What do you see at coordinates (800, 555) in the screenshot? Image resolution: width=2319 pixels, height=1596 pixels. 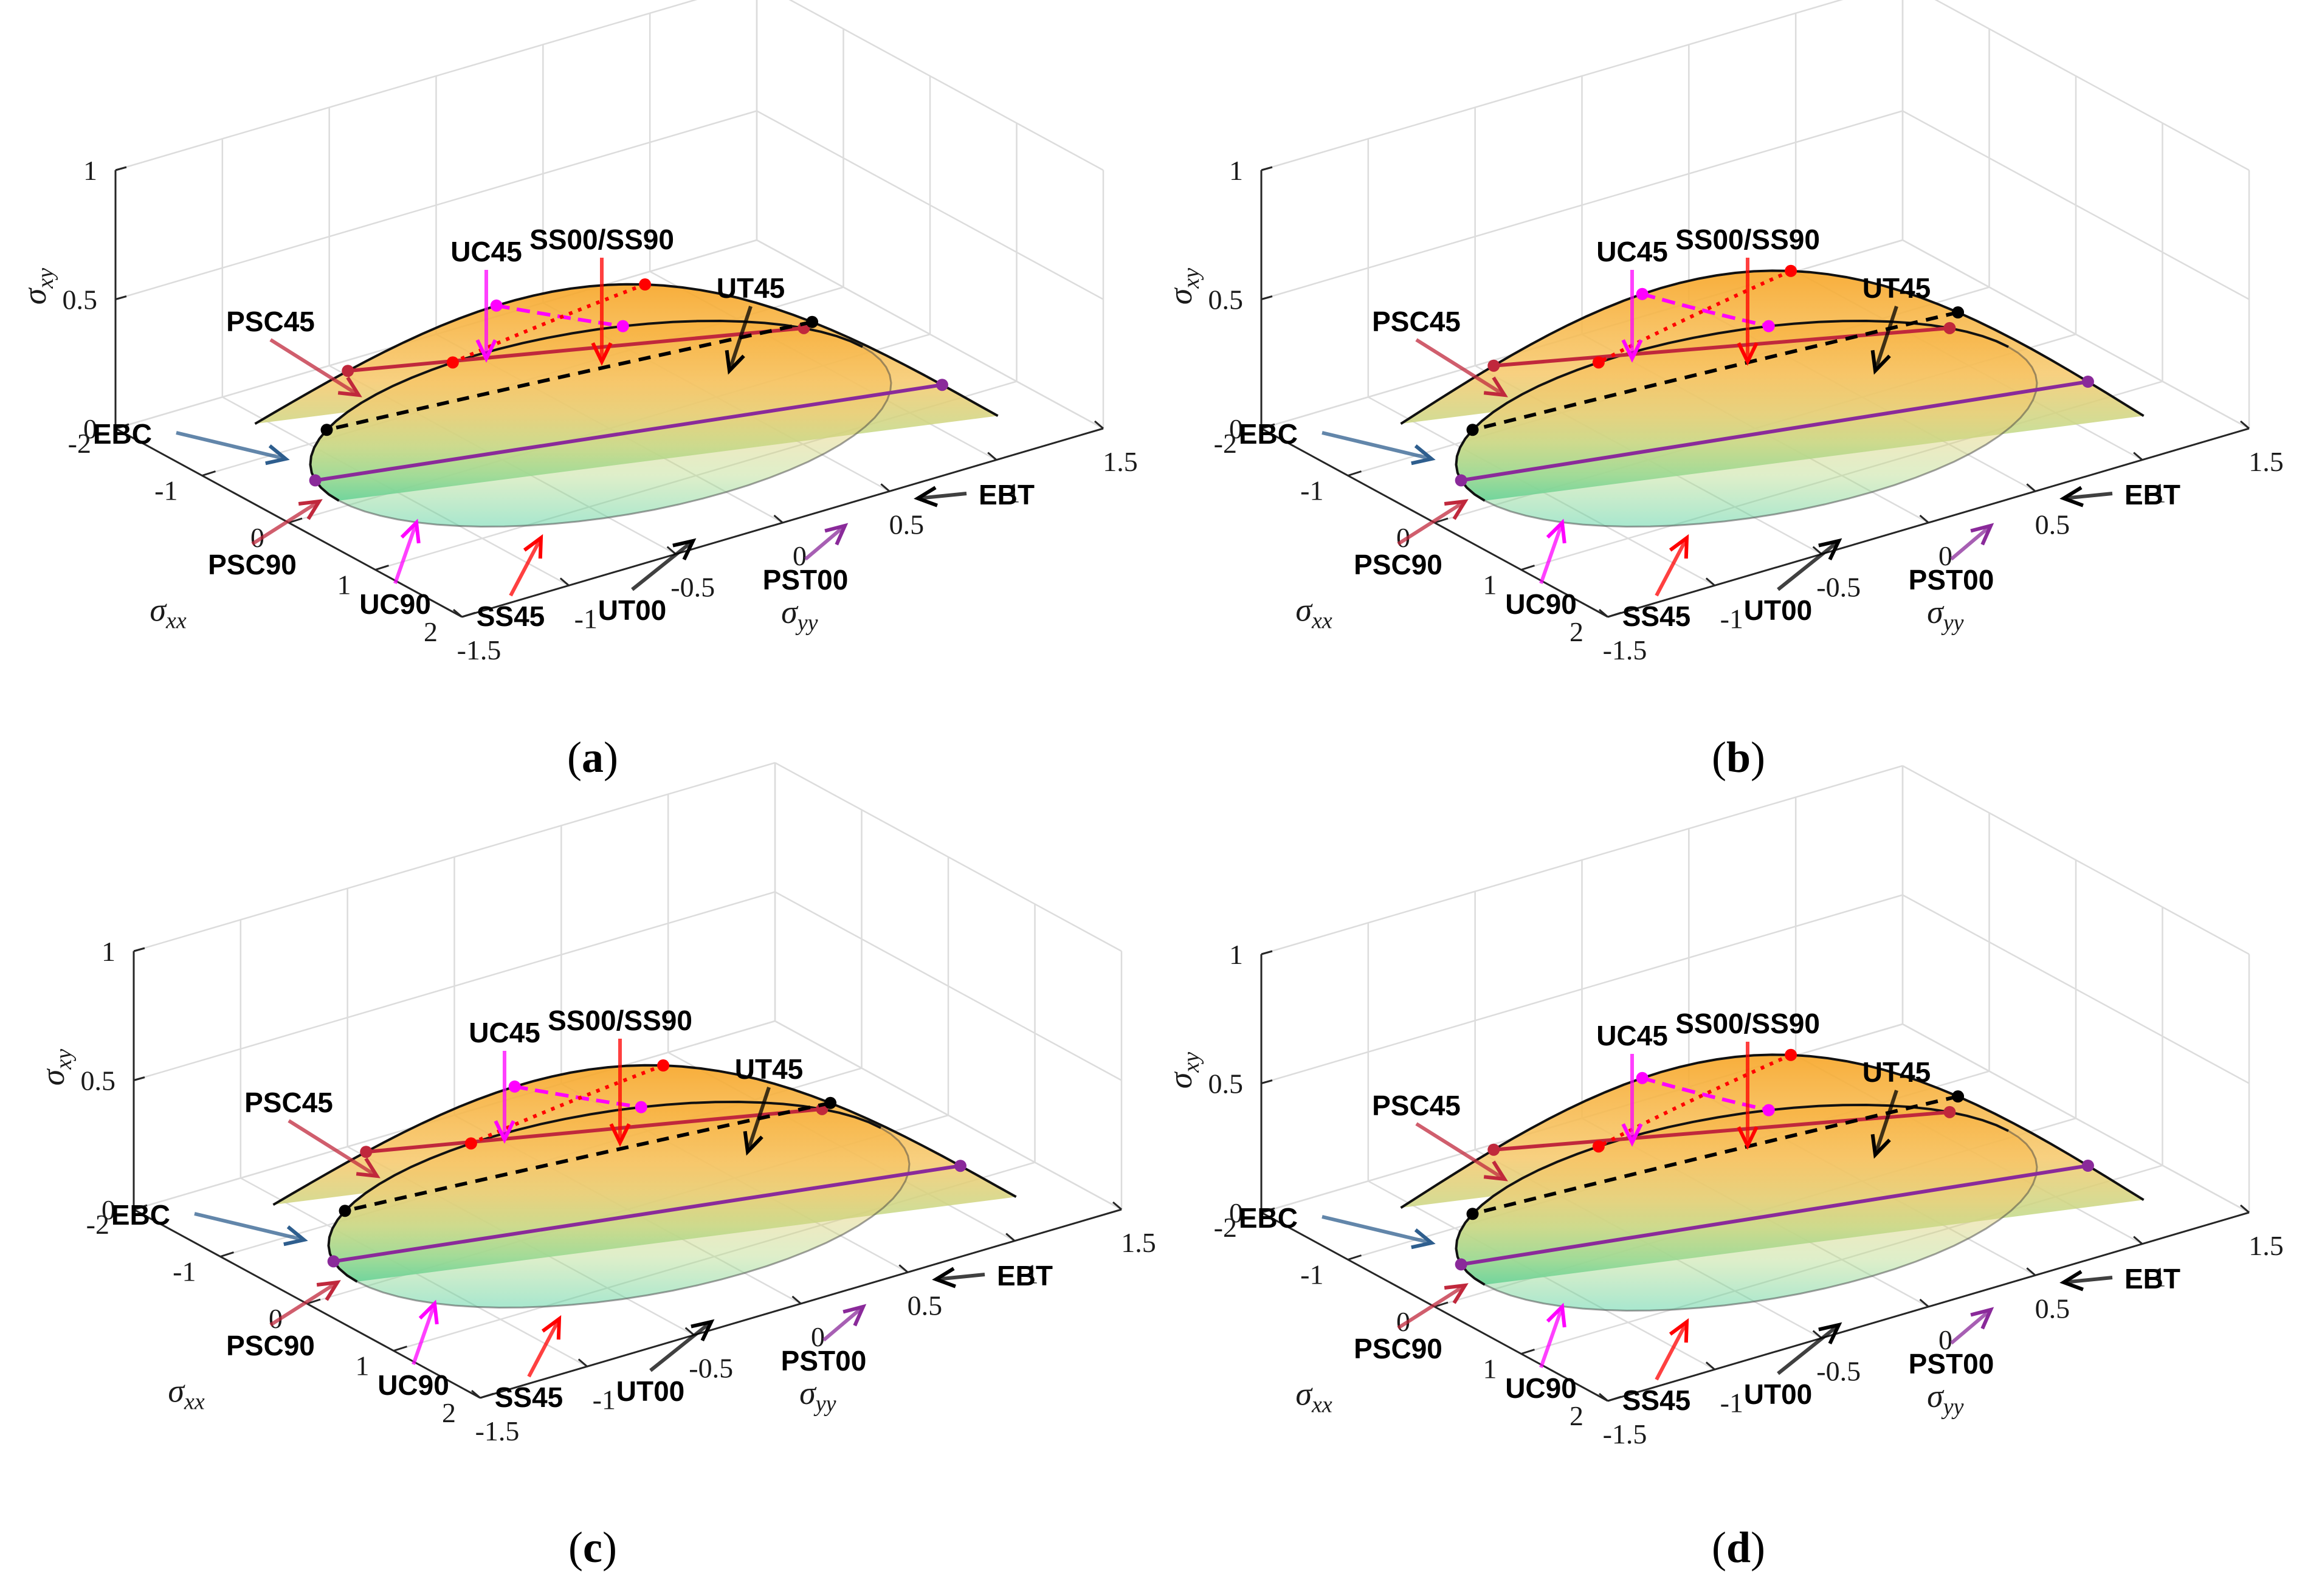 I see `y-tick-label: 0` at bounding box center [800, 555].